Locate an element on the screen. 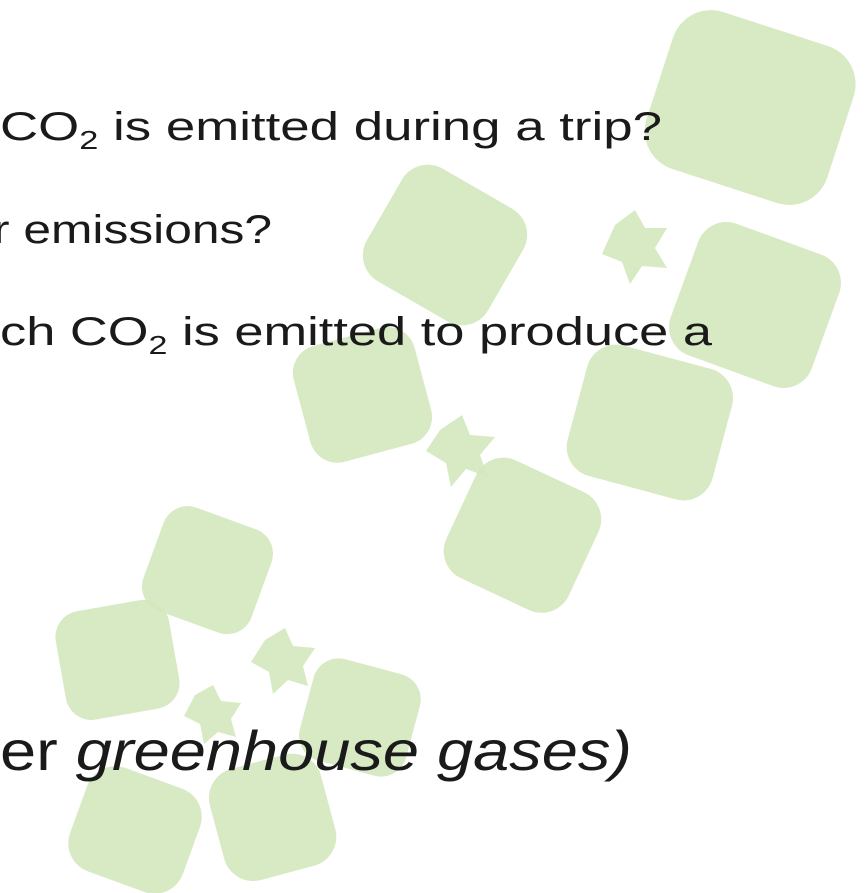  text-line: er greenhouse gases) is located at coordinates (316, 750).